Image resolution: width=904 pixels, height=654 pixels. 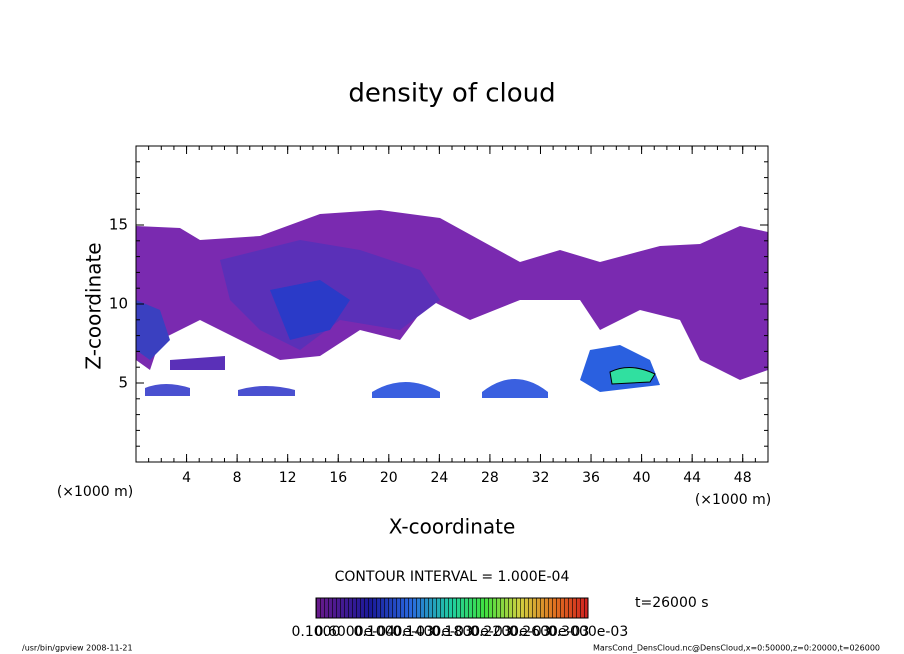 I want to click on x-tick-label: 24, so click(x=439, y=478).